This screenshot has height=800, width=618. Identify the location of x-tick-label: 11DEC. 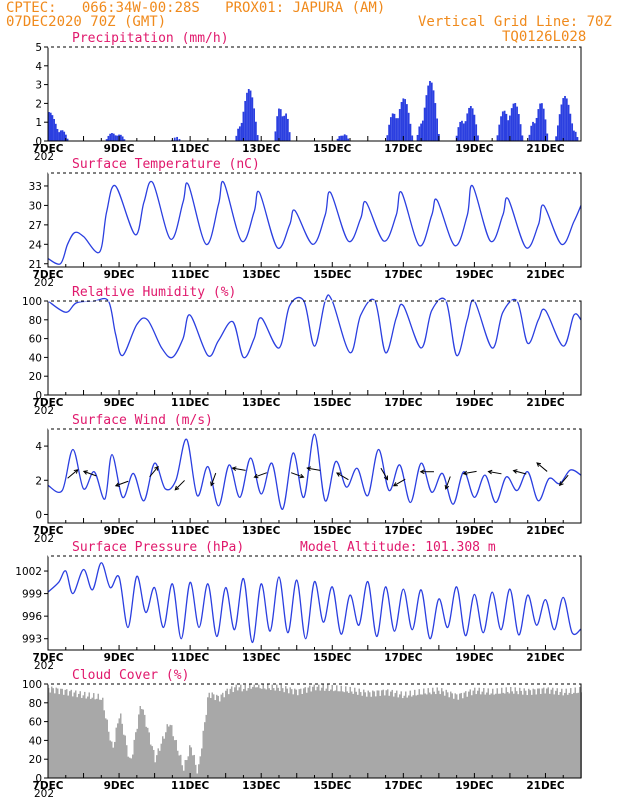
(190, 531).